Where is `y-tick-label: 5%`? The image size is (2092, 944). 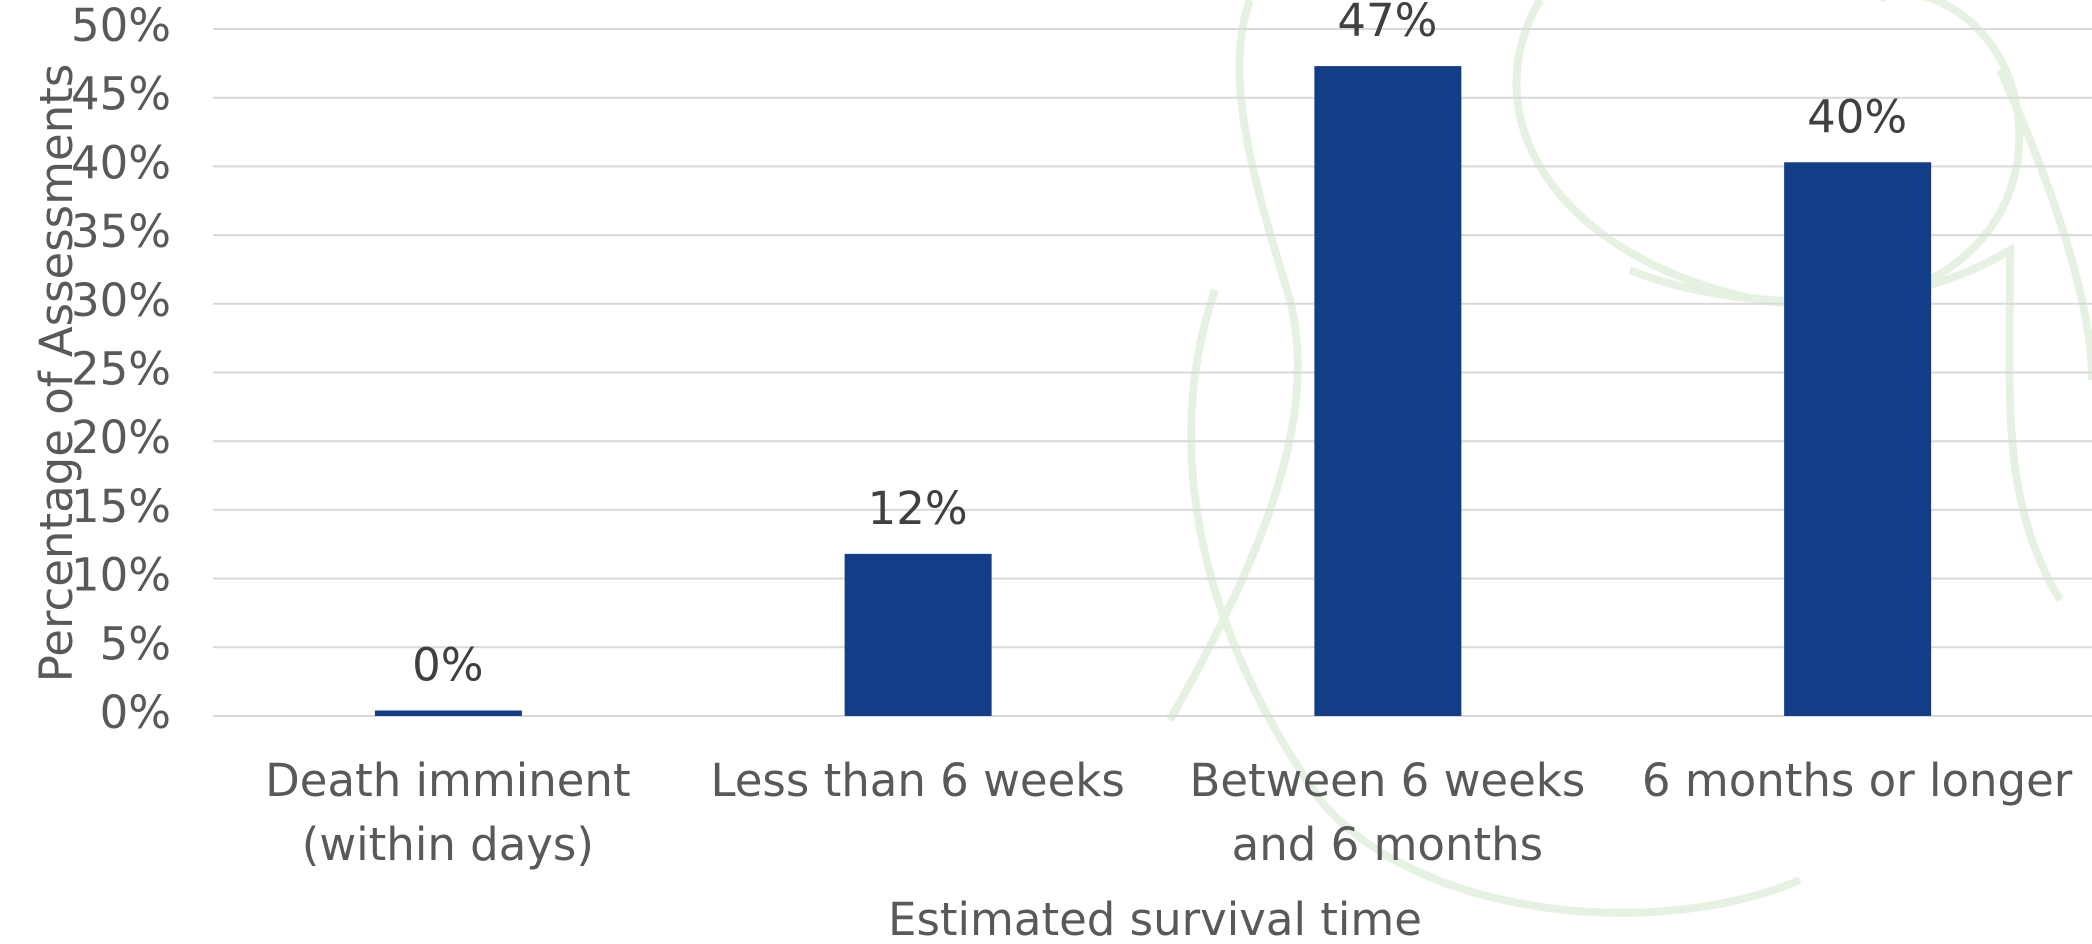 y-tick-label: 5% is located at coordinates (135, 643).